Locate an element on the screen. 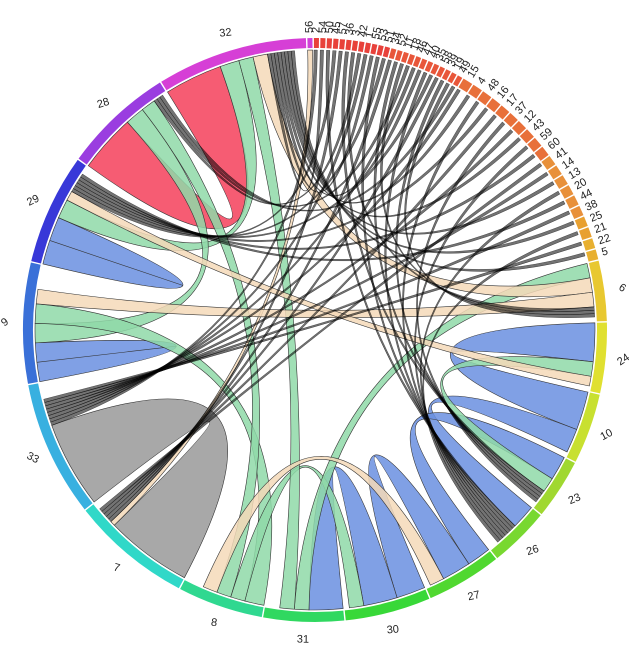 The width and height of the screenshot is (640, 648). sector-label: 33 is located at coordinates (33, 458).